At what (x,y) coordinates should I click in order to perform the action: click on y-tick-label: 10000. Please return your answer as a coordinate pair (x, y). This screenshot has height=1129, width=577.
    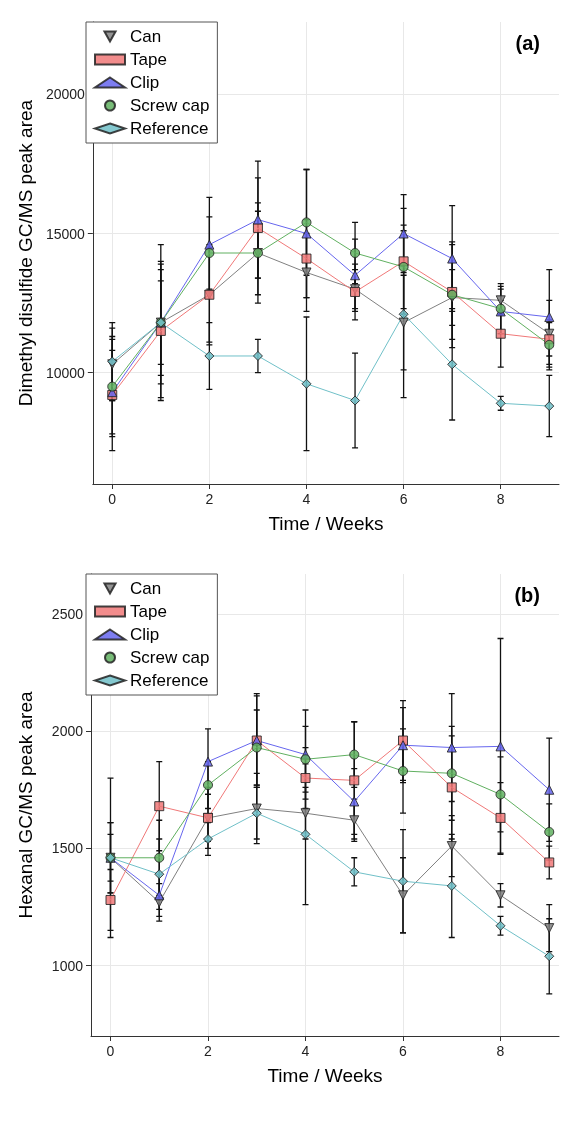
    Looking at the image, I should click on (65, 372).